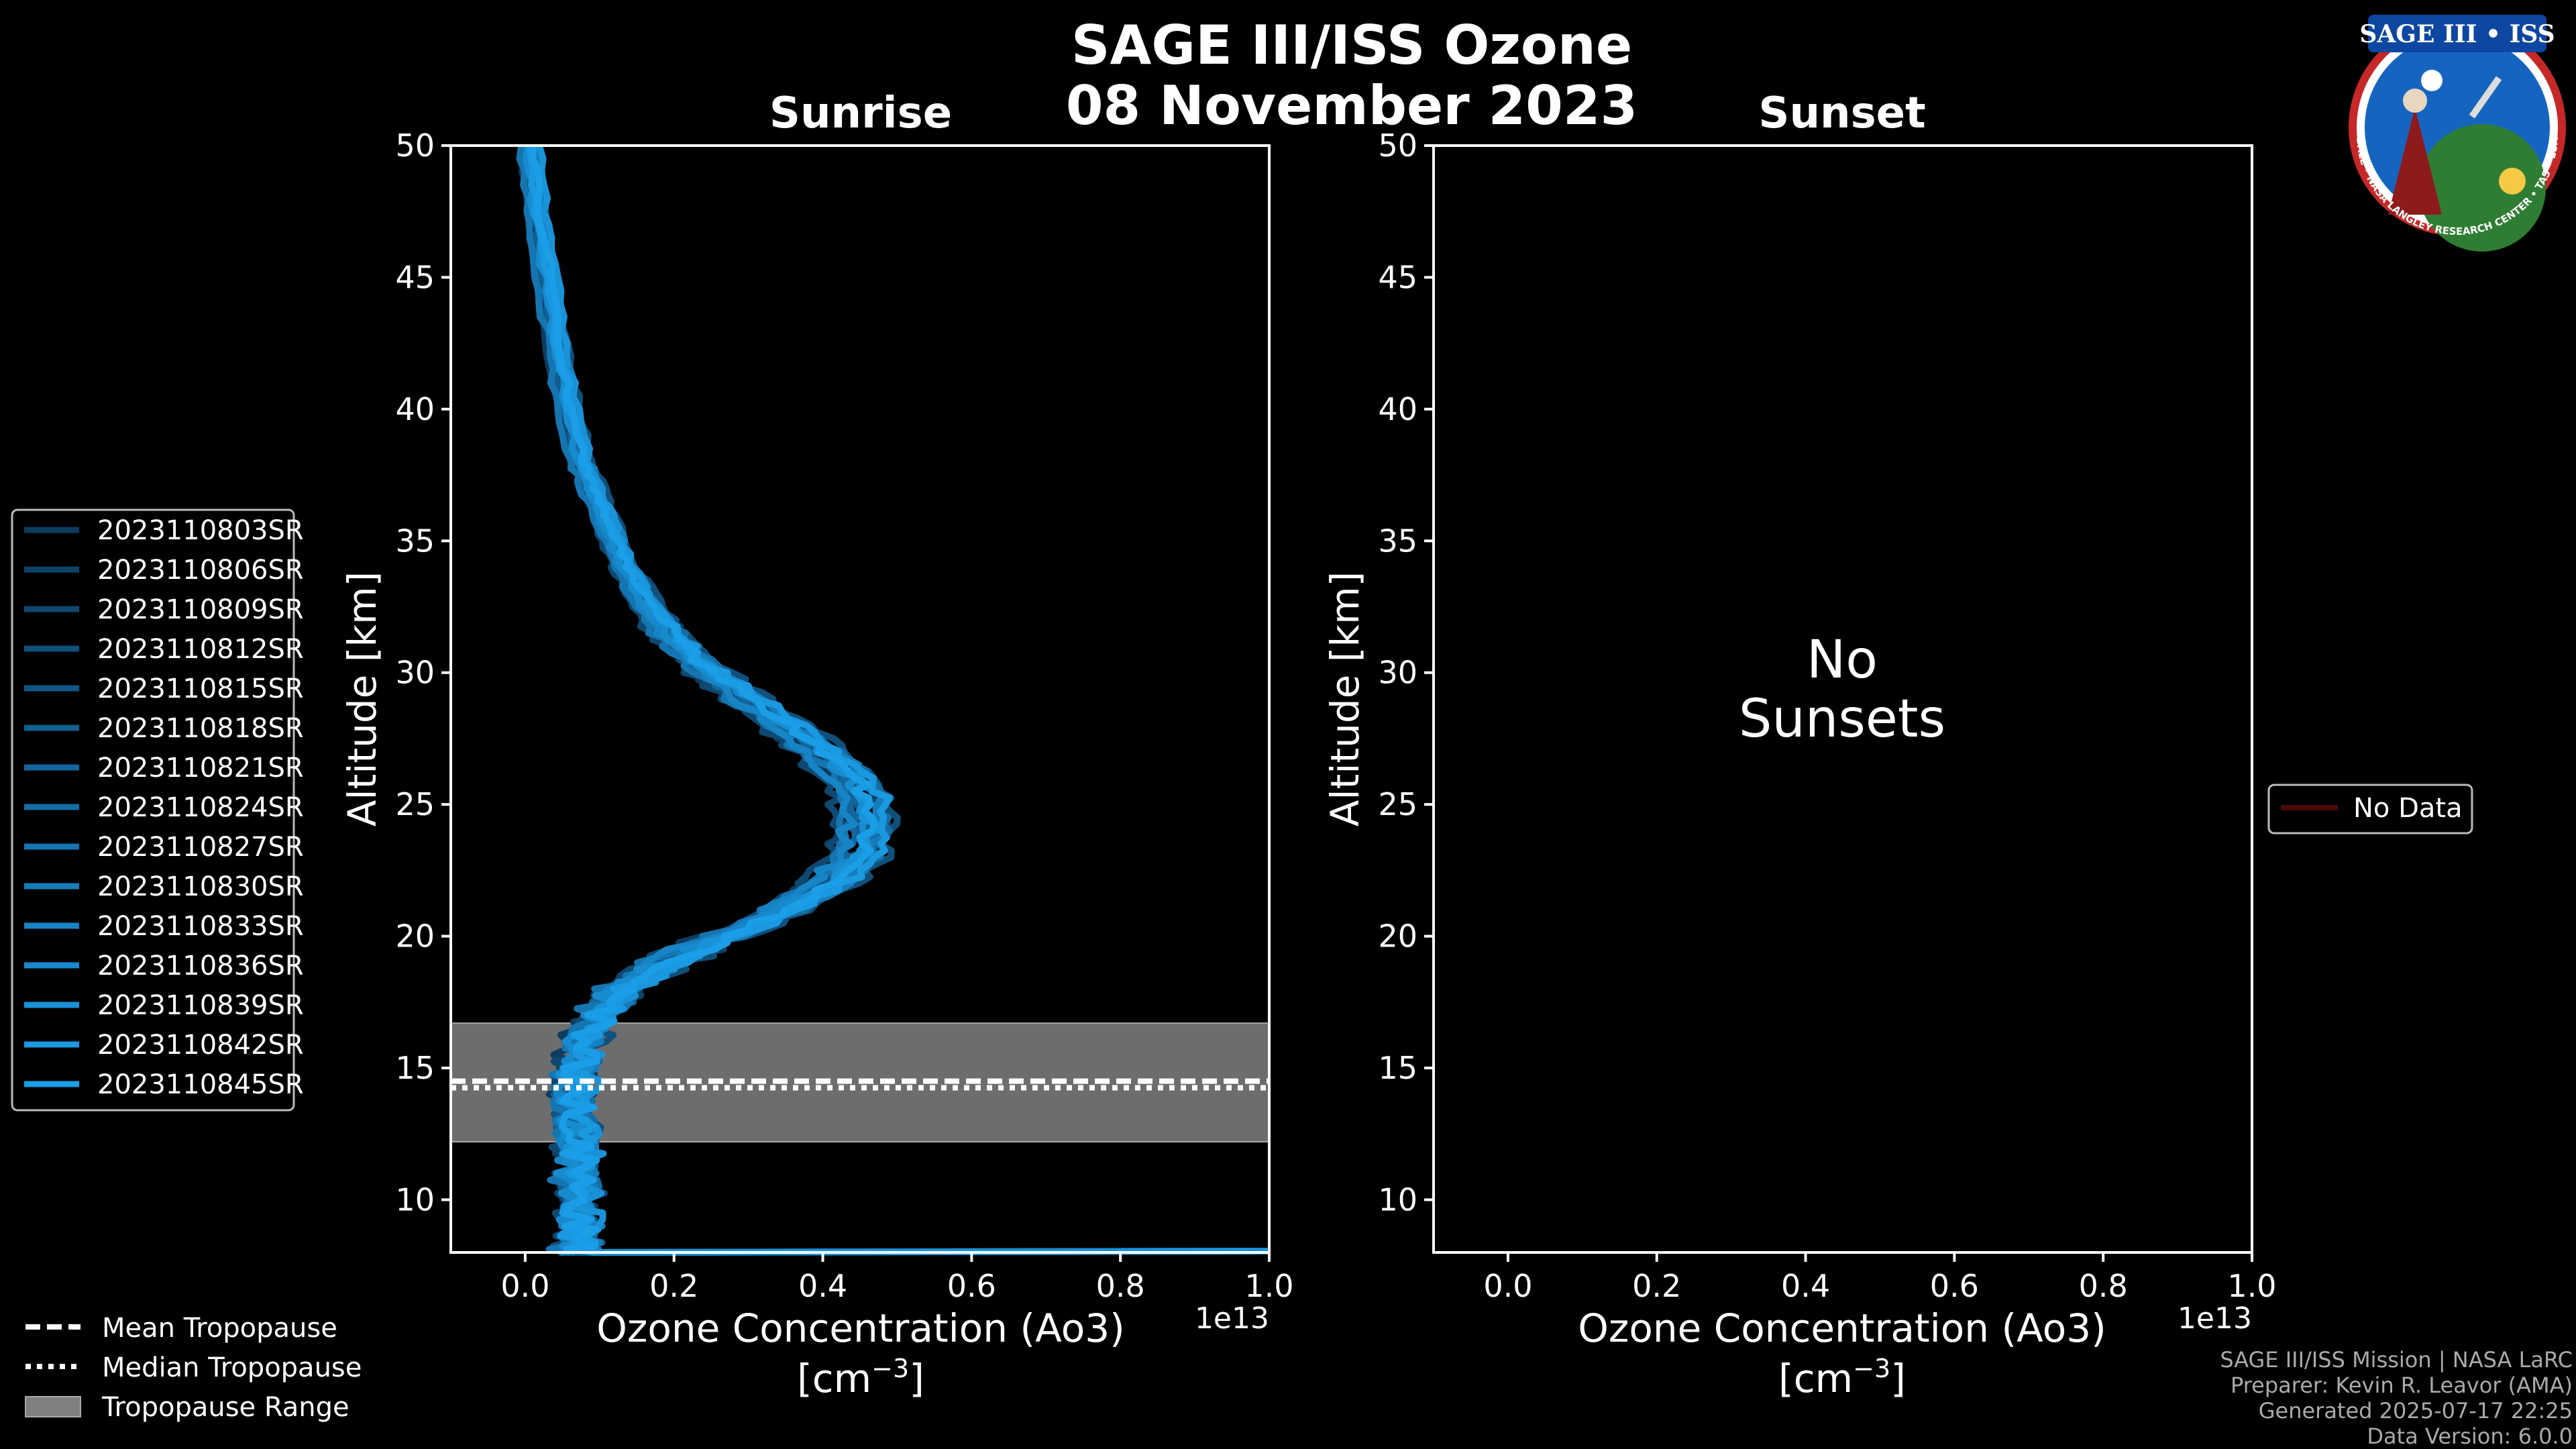 The image size is (2576, 1449). What do you see at coordinates (415, 541) in the screenshot?
I see `sunrise-y-tick-label-35: 35` at bounding box center [415, 541].